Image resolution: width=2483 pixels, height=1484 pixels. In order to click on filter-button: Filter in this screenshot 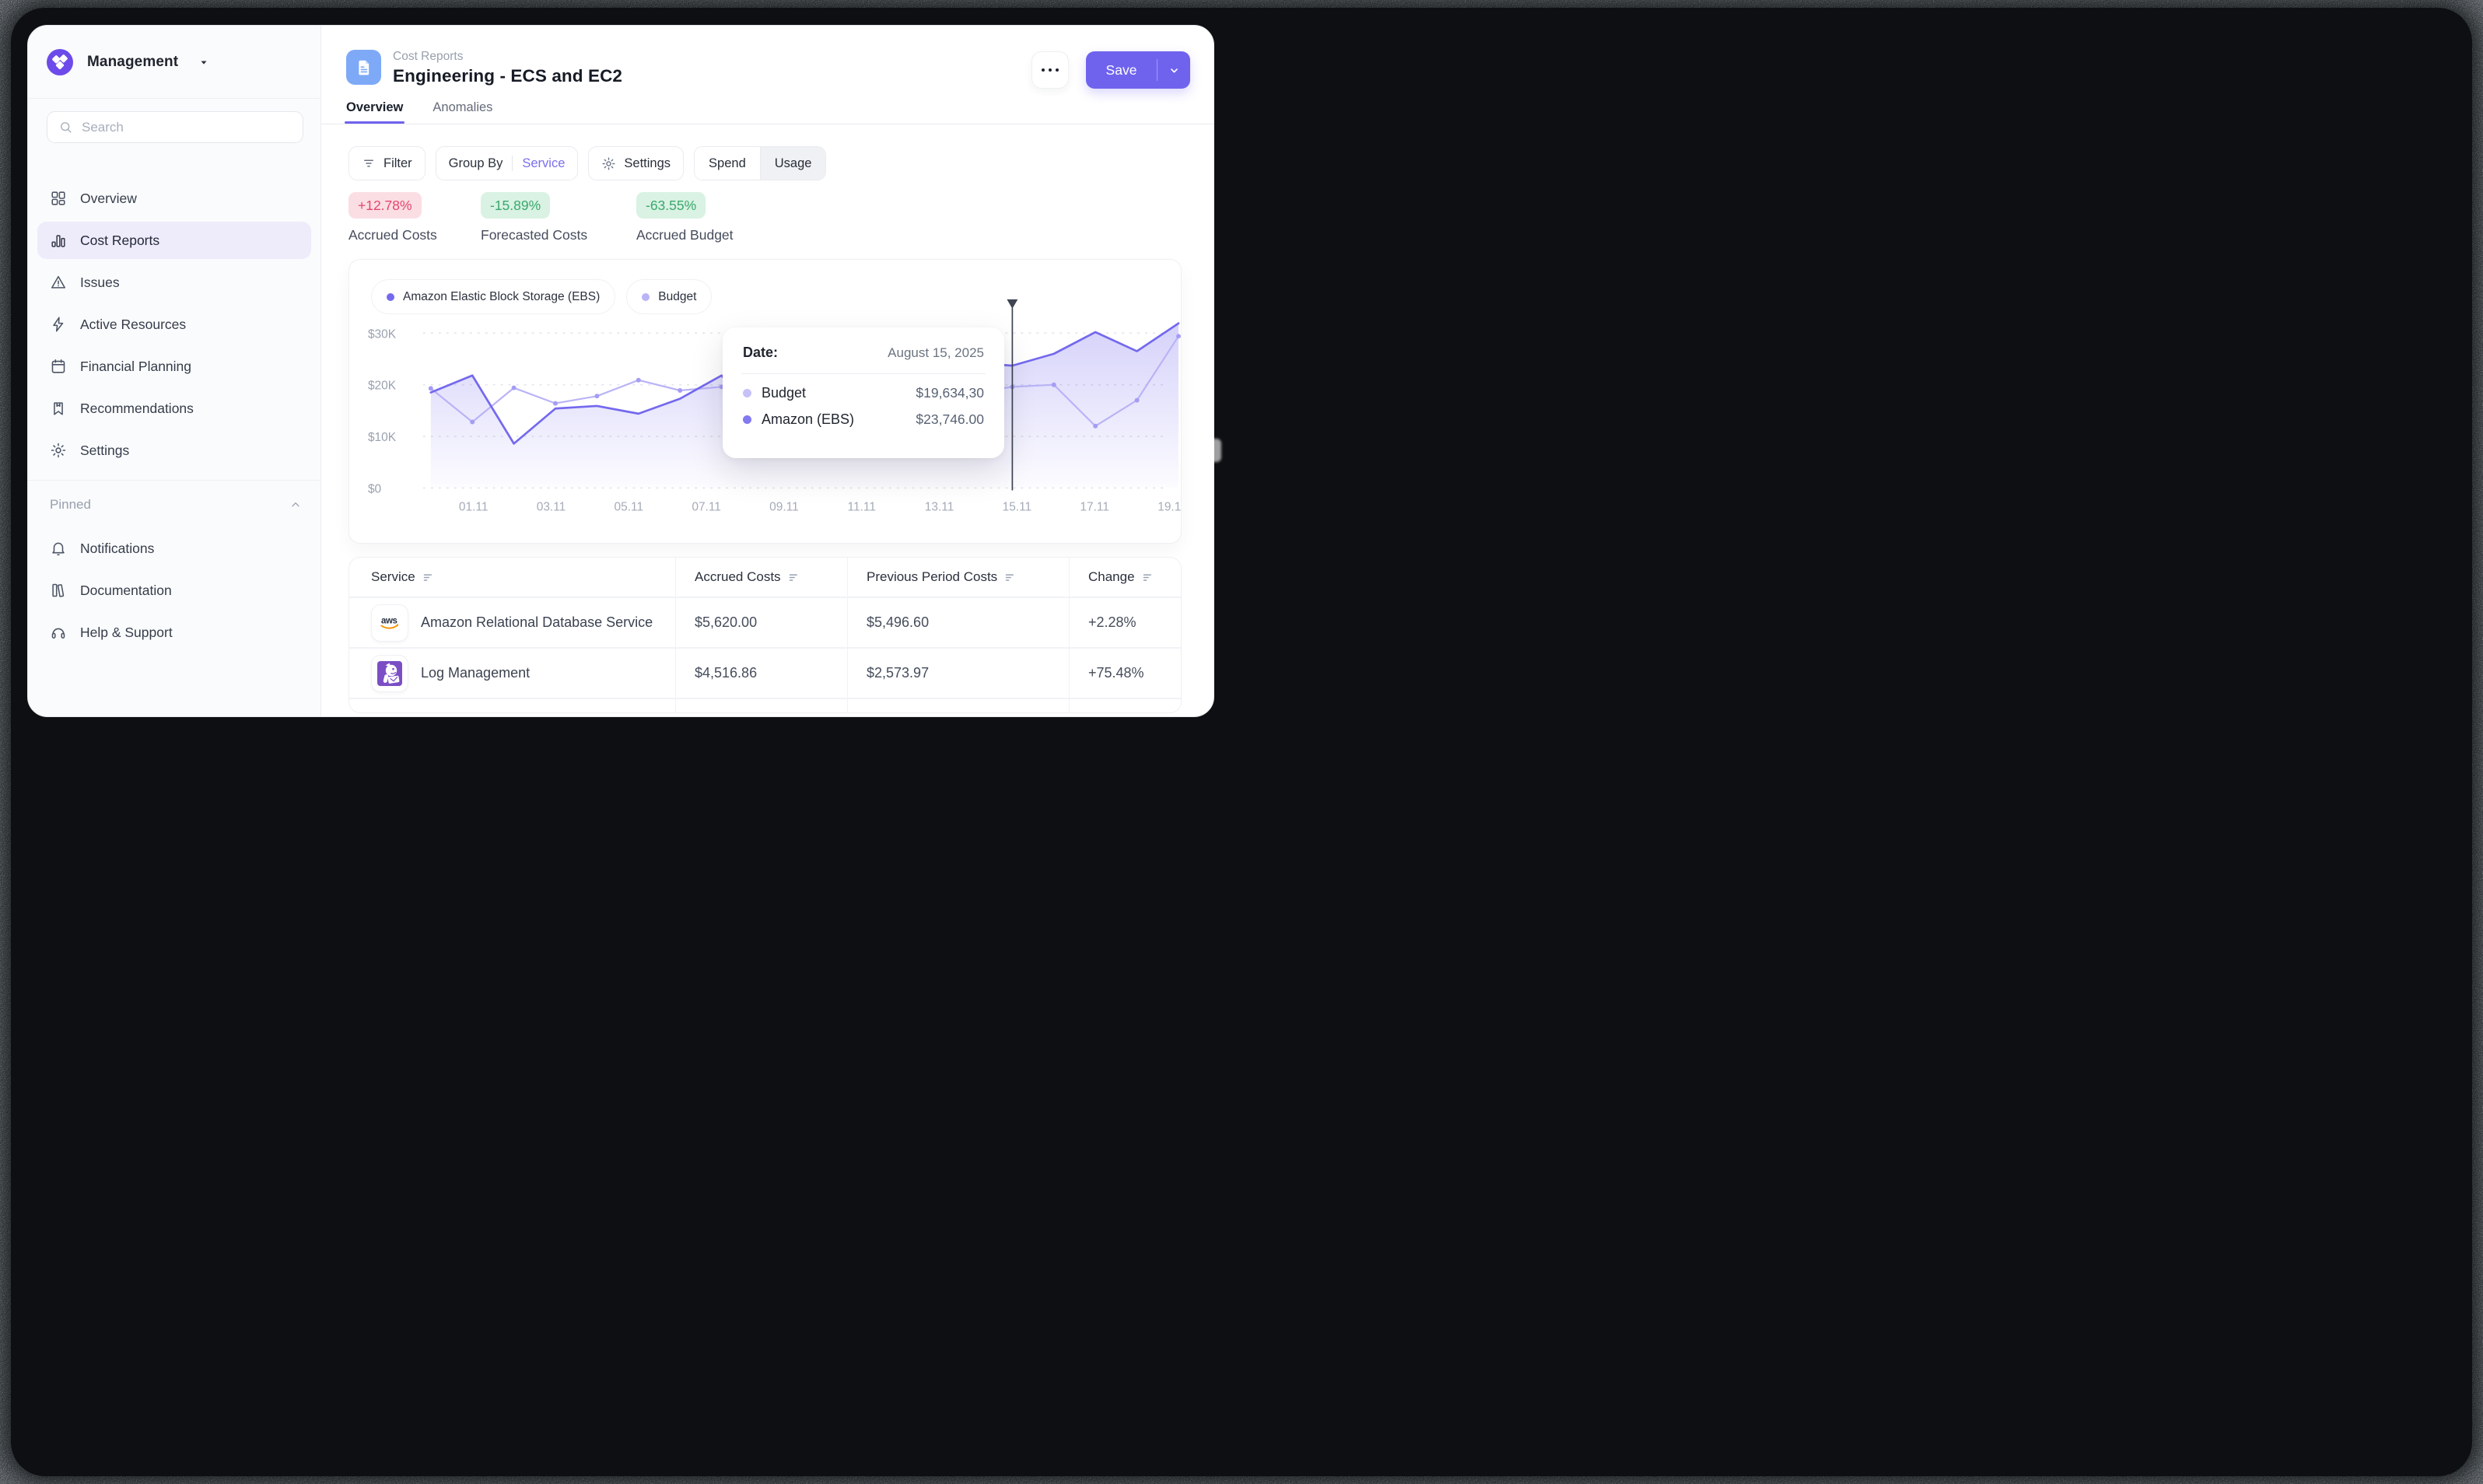, I will do `click(387, 163)`.